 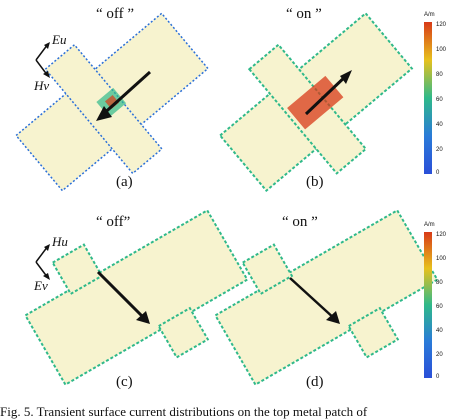 What do you see at coordinates (59, 39) in the screenshot?
I see `axis-label-eu: Eu` at bounding box center [59, 39].